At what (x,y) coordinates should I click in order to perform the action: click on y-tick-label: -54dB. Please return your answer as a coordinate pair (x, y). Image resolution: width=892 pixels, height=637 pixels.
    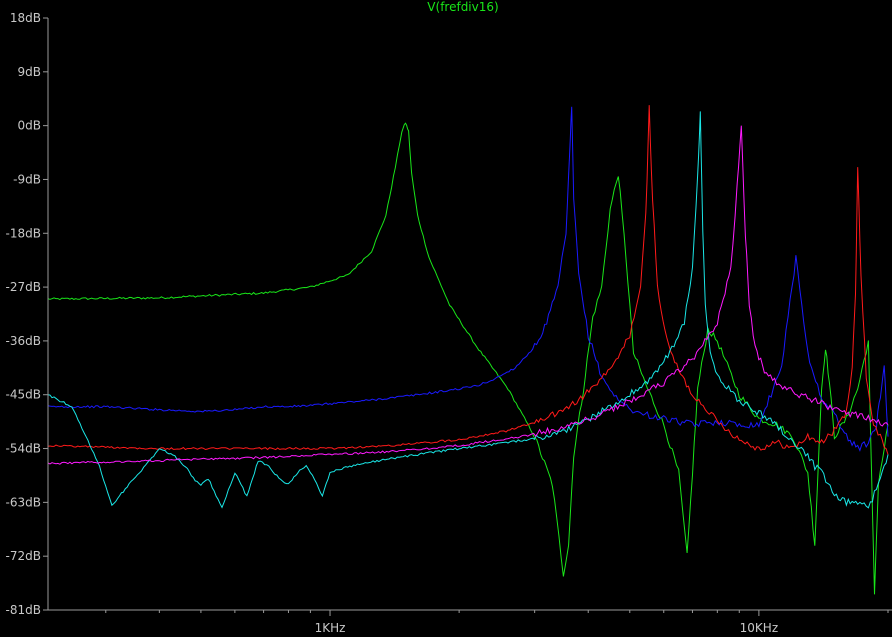
    Looking at the image, I should click on (23, 449).